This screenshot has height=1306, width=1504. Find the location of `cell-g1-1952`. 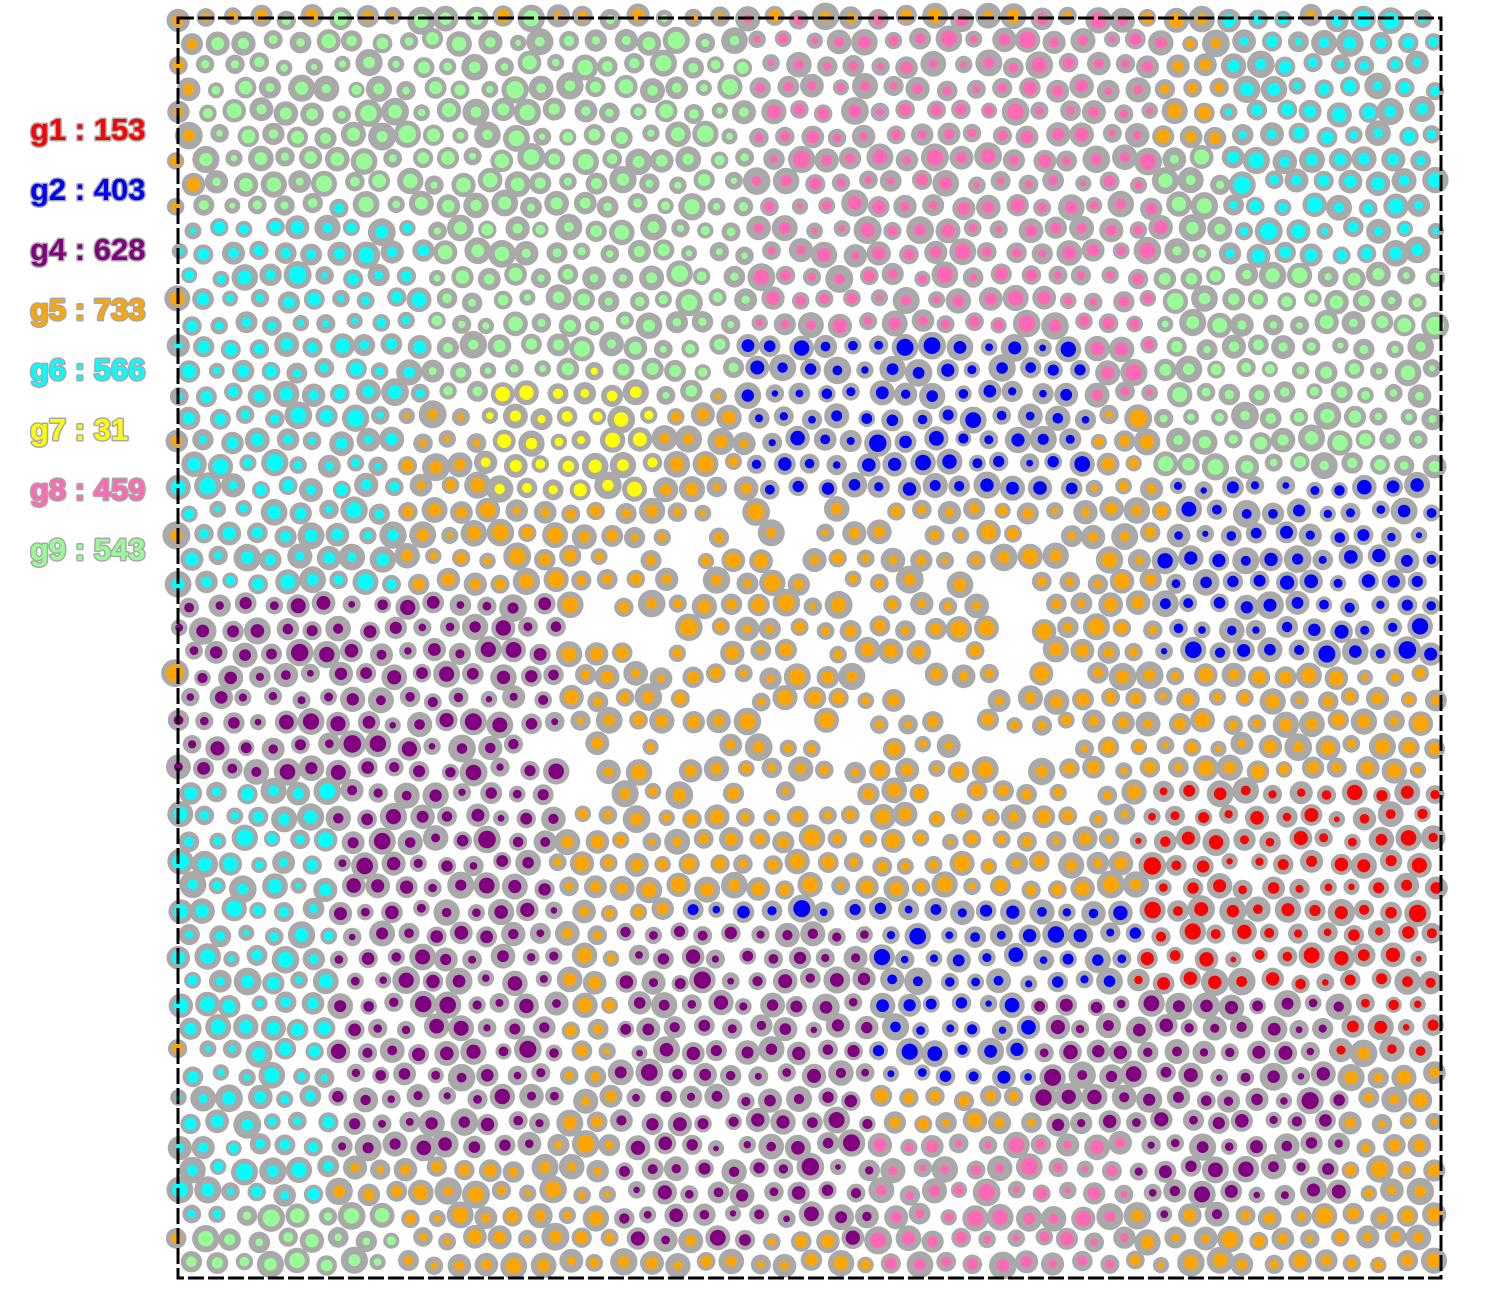

cell-g1-1952 is located at coordinates (1418, 1004).